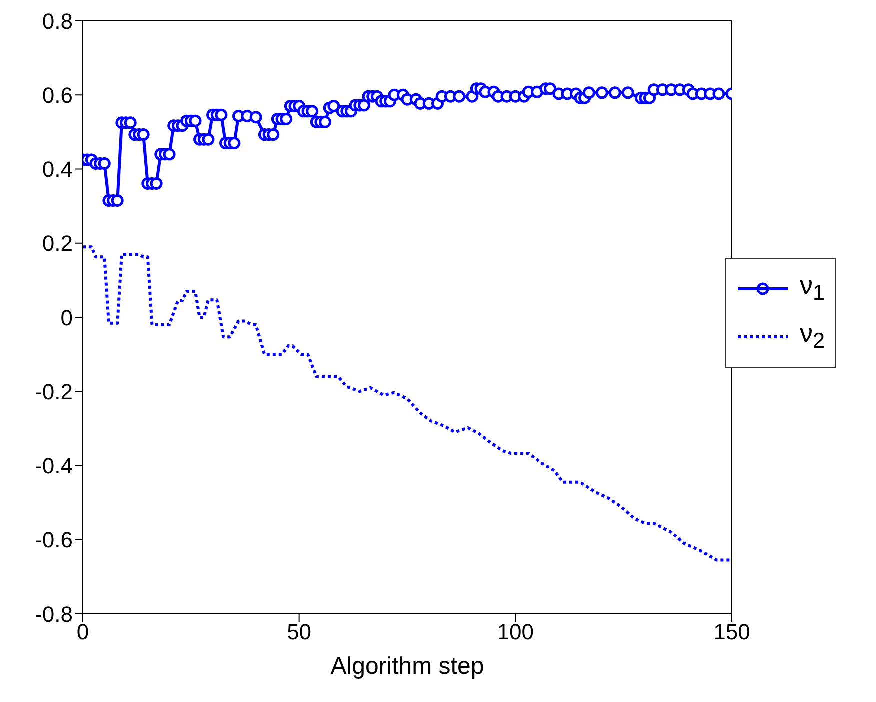 The width and height of the screenshot is (876, 702). Describe the element at coordinates (299, 632) in the screenshot. I see `x-tick-label: 50` at that location.